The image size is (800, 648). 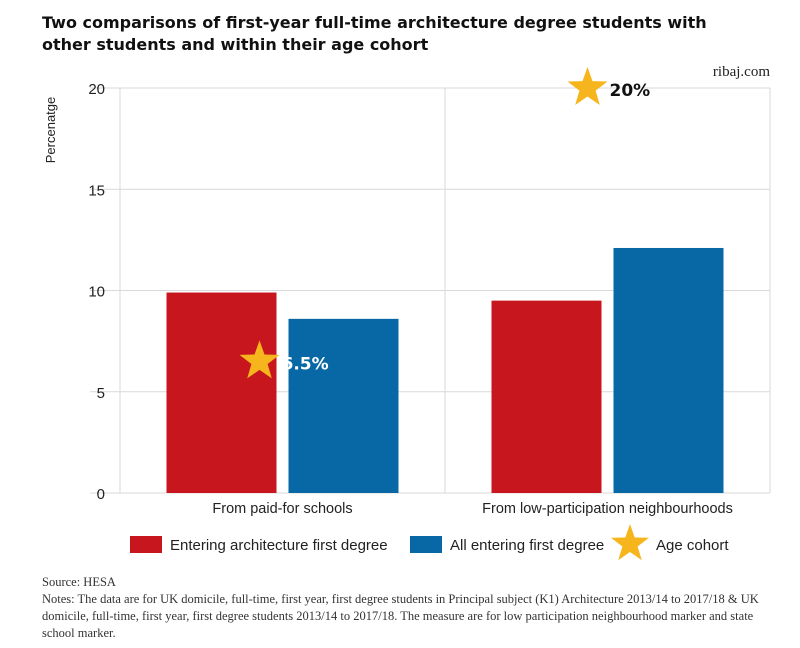 I want to click on y-axis-label: Percenatge, so click(x=50, y=130).